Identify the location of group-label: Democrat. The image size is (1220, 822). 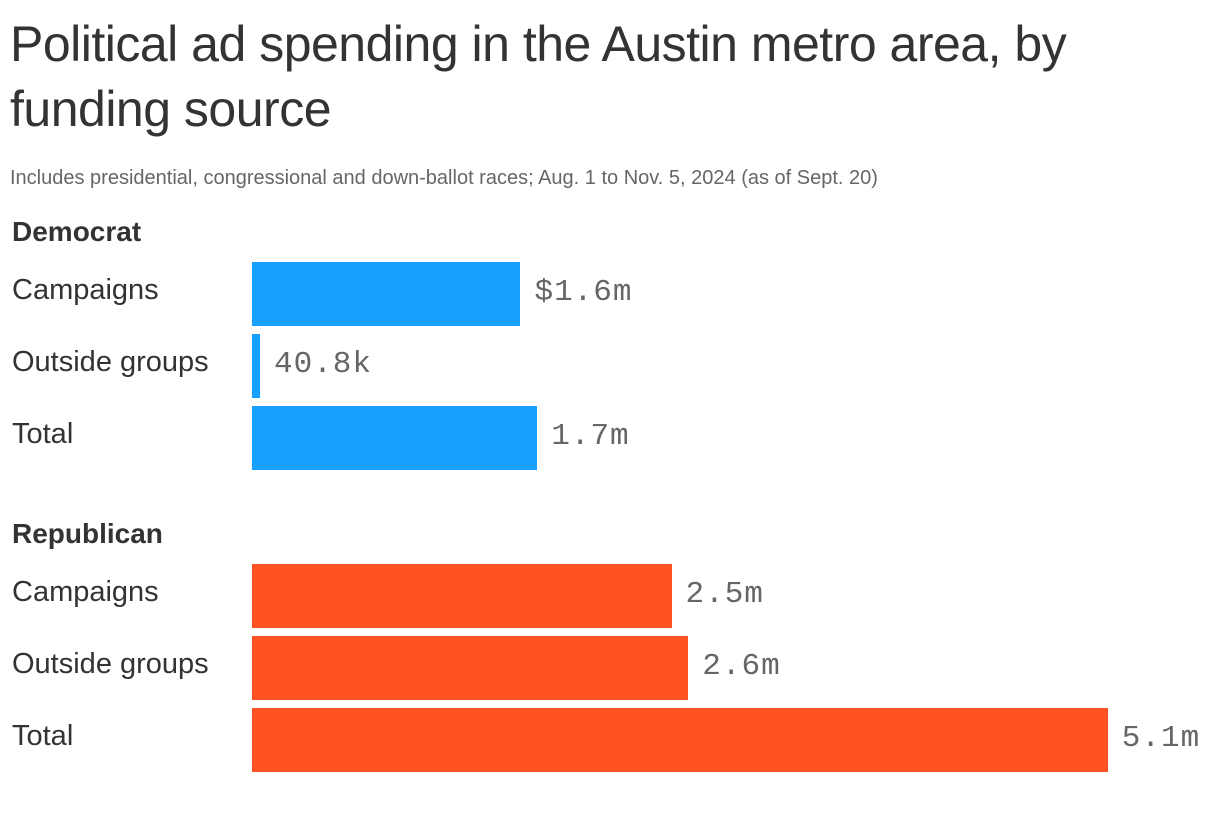
(77, 231).